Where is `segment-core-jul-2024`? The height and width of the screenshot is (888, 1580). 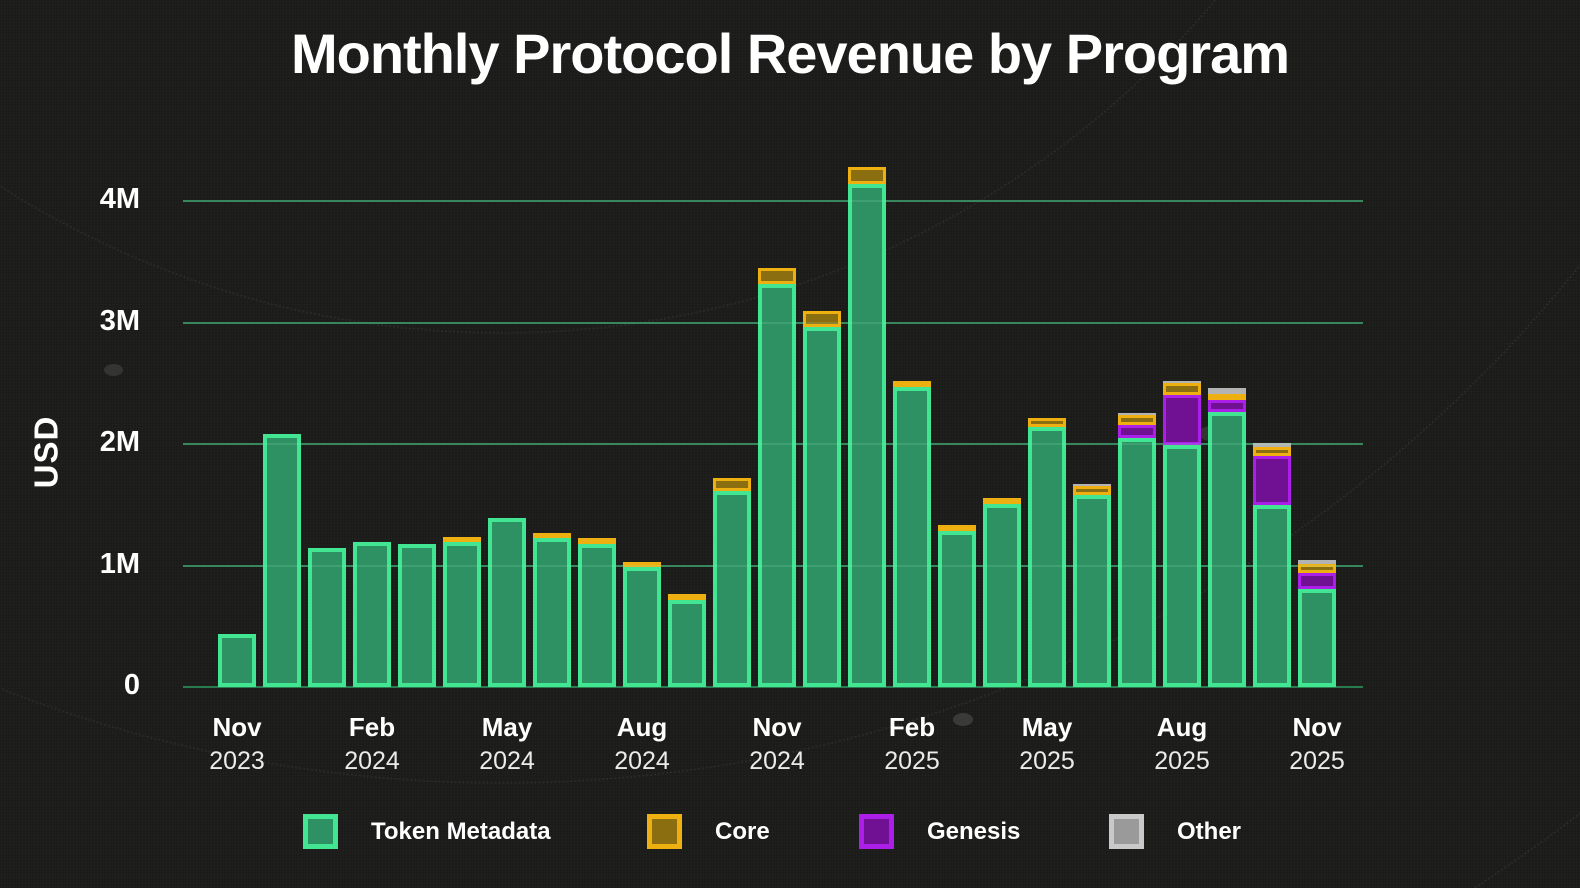
segment-core-jul-2024 is located at coordinates (597, 541).